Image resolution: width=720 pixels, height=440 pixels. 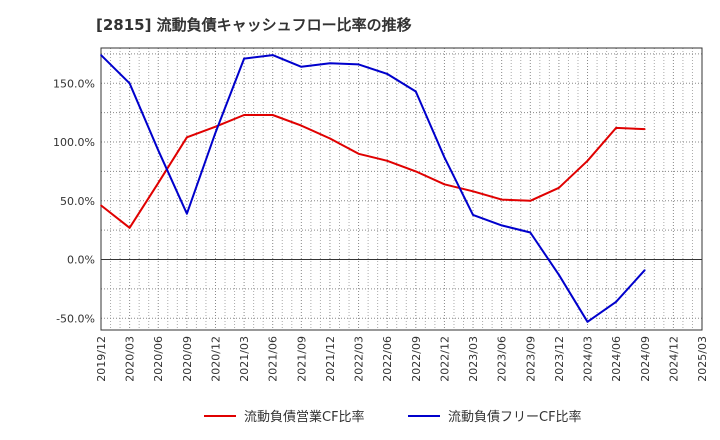 What do you see at coordinates (81, 260) in the screenshot?
I see `y-tick-label: 0.0%` at bounding box center [81, 260].